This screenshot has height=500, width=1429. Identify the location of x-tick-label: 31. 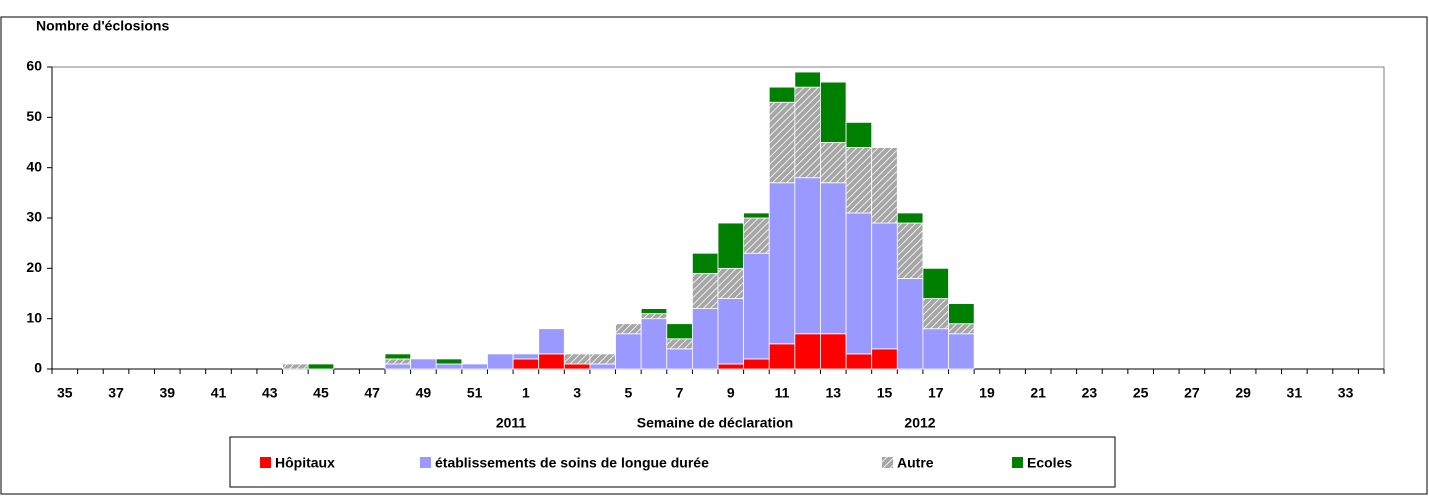
(1295, 393).